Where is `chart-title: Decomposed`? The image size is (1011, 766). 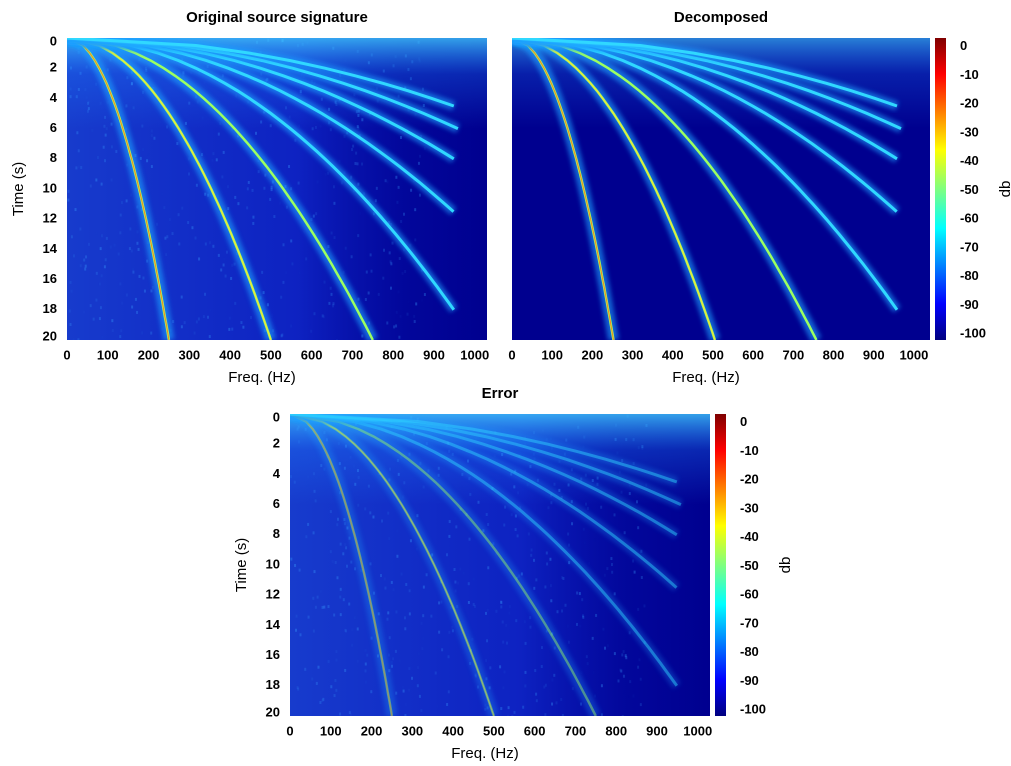
chart-title: Decomposed is located at coordinates (721, 17).